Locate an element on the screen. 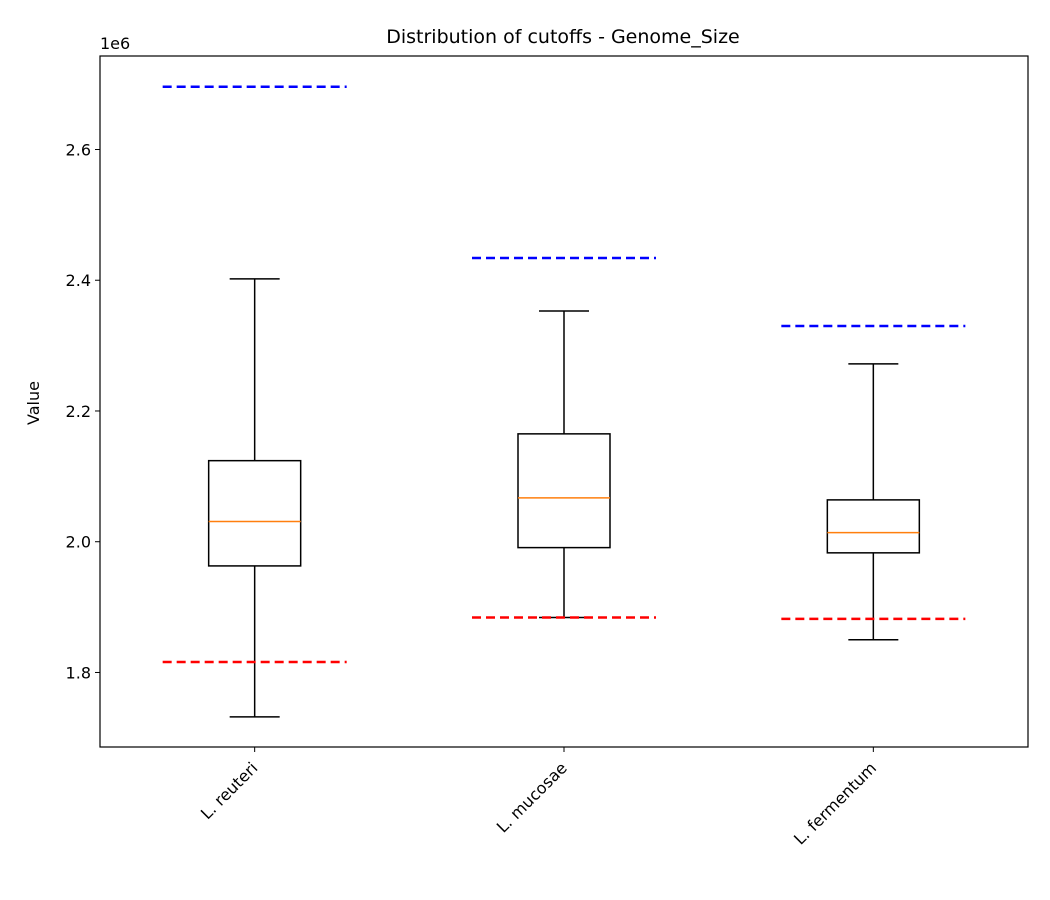  y-tick-label: 2.0 is located at coordinates (78, 542).